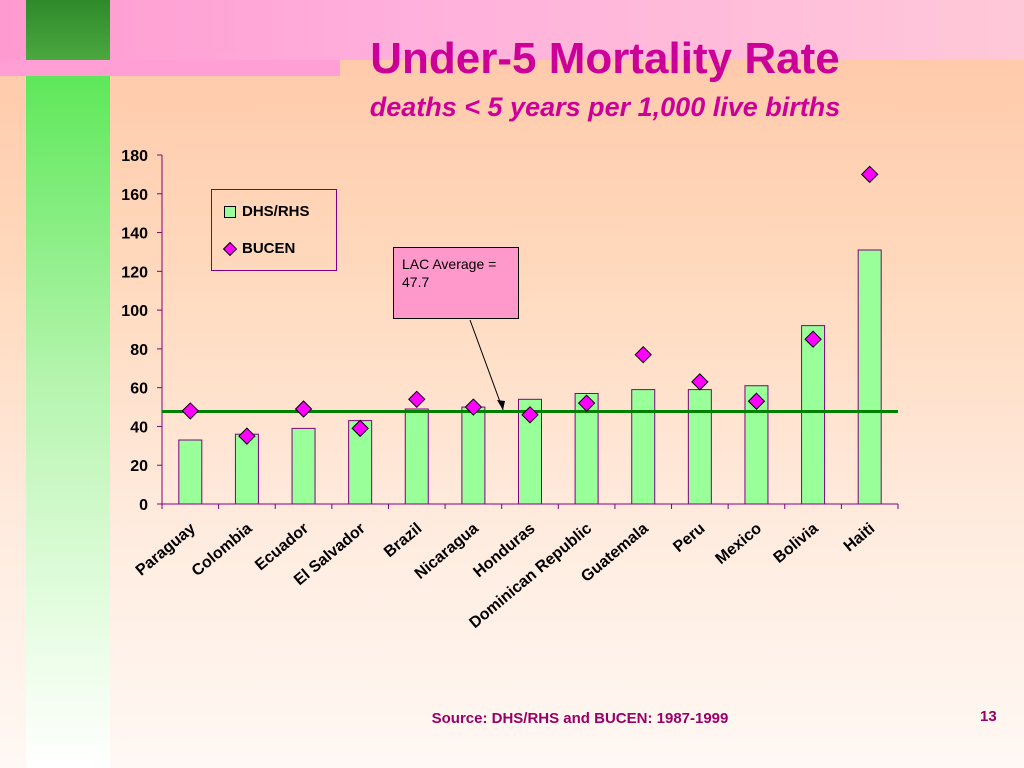 The height and width of the screenshot is (768, 1024). I want to click on pink-stripe, so click(170, 68).